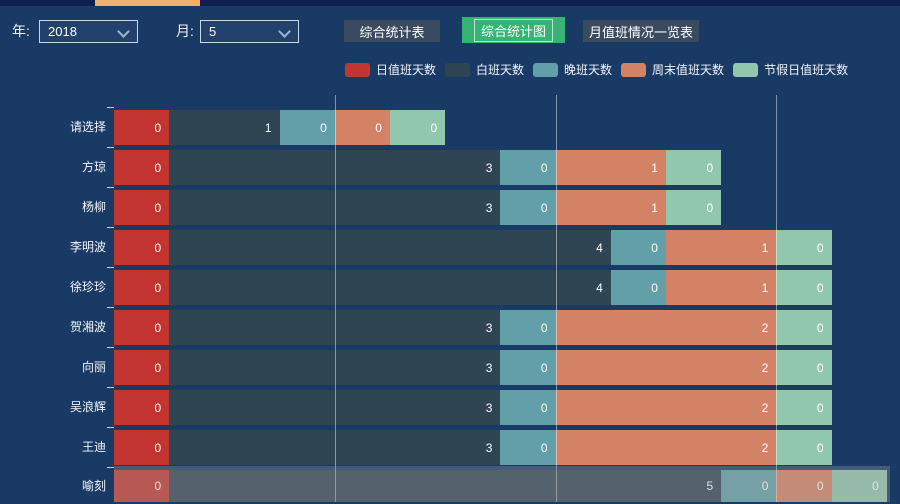 The image size is (900, 504). I want to click on legend-item-2: 晚班天数, so click(572, 69).